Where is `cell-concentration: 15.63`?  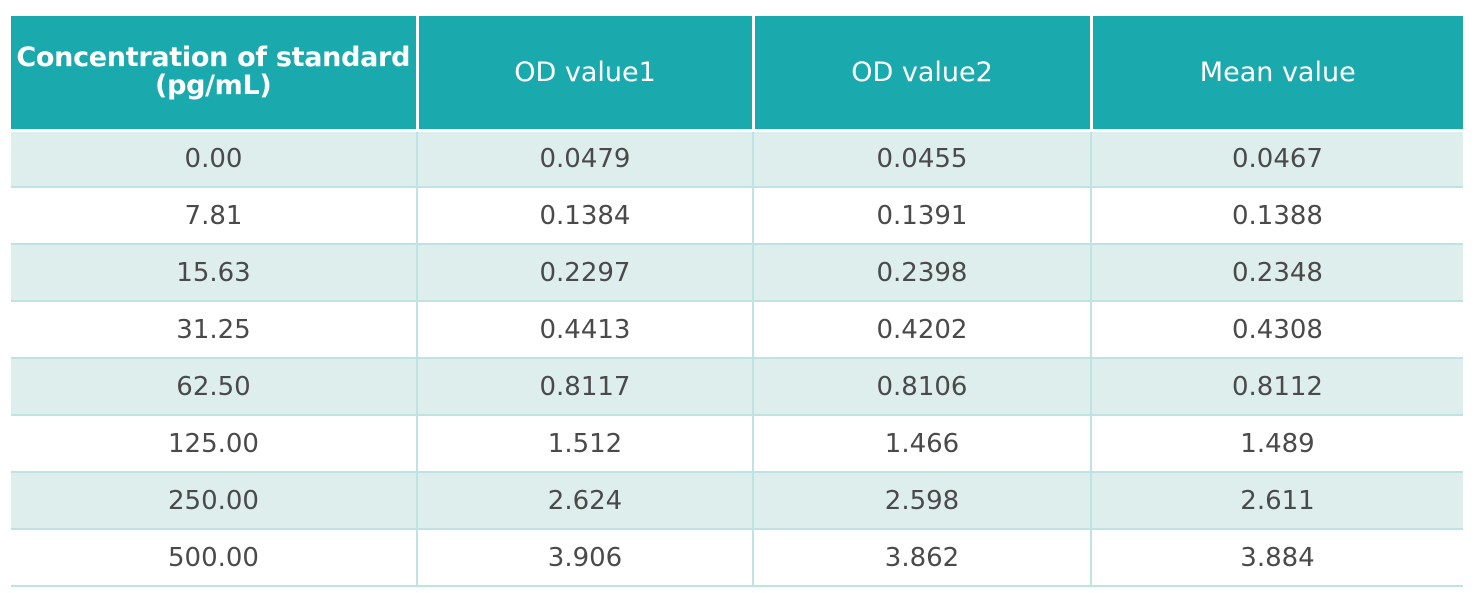 cell-concentration: 15.63 is located at coordinates (214, 272).